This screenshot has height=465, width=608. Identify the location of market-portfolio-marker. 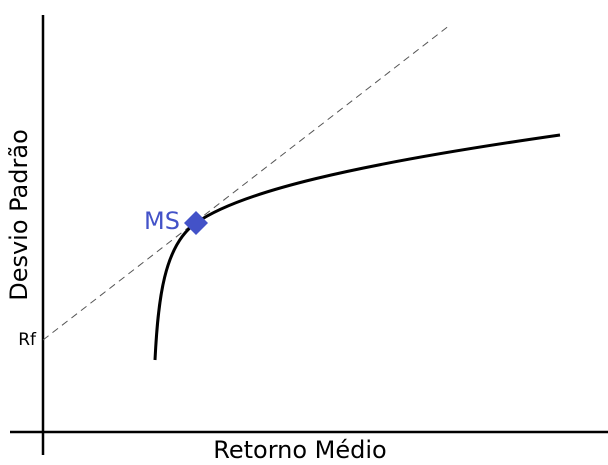
(196, 223).